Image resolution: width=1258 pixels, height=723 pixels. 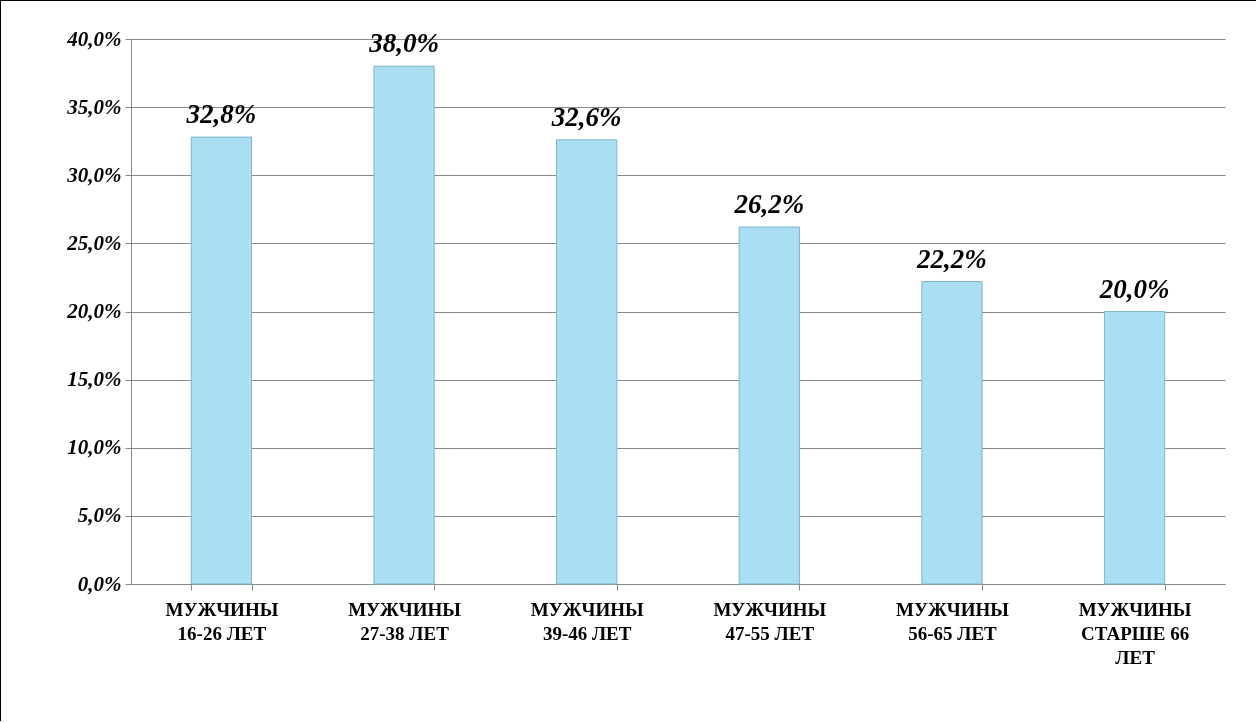 What do you see at coordinates (99, 583) in the screenshot?
I see `y-tick-label: 0,0%` at bounding box center [99, 583].